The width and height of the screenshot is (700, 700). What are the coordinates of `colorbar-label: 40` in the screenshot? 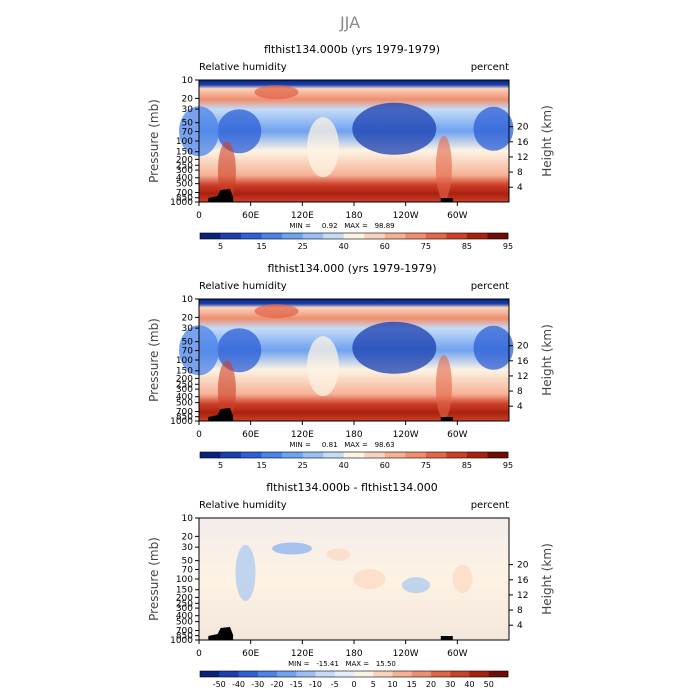 It's located at (469, 684).